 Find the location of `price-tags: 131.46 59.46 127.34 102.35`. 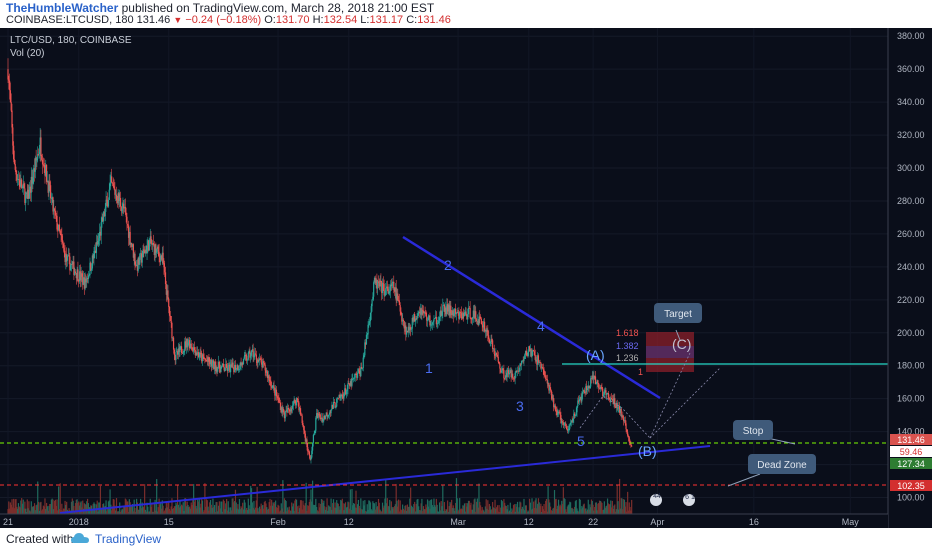

price-tags: 131.46 59.46 127.34 102.35 is located at coordinates (911, 462).